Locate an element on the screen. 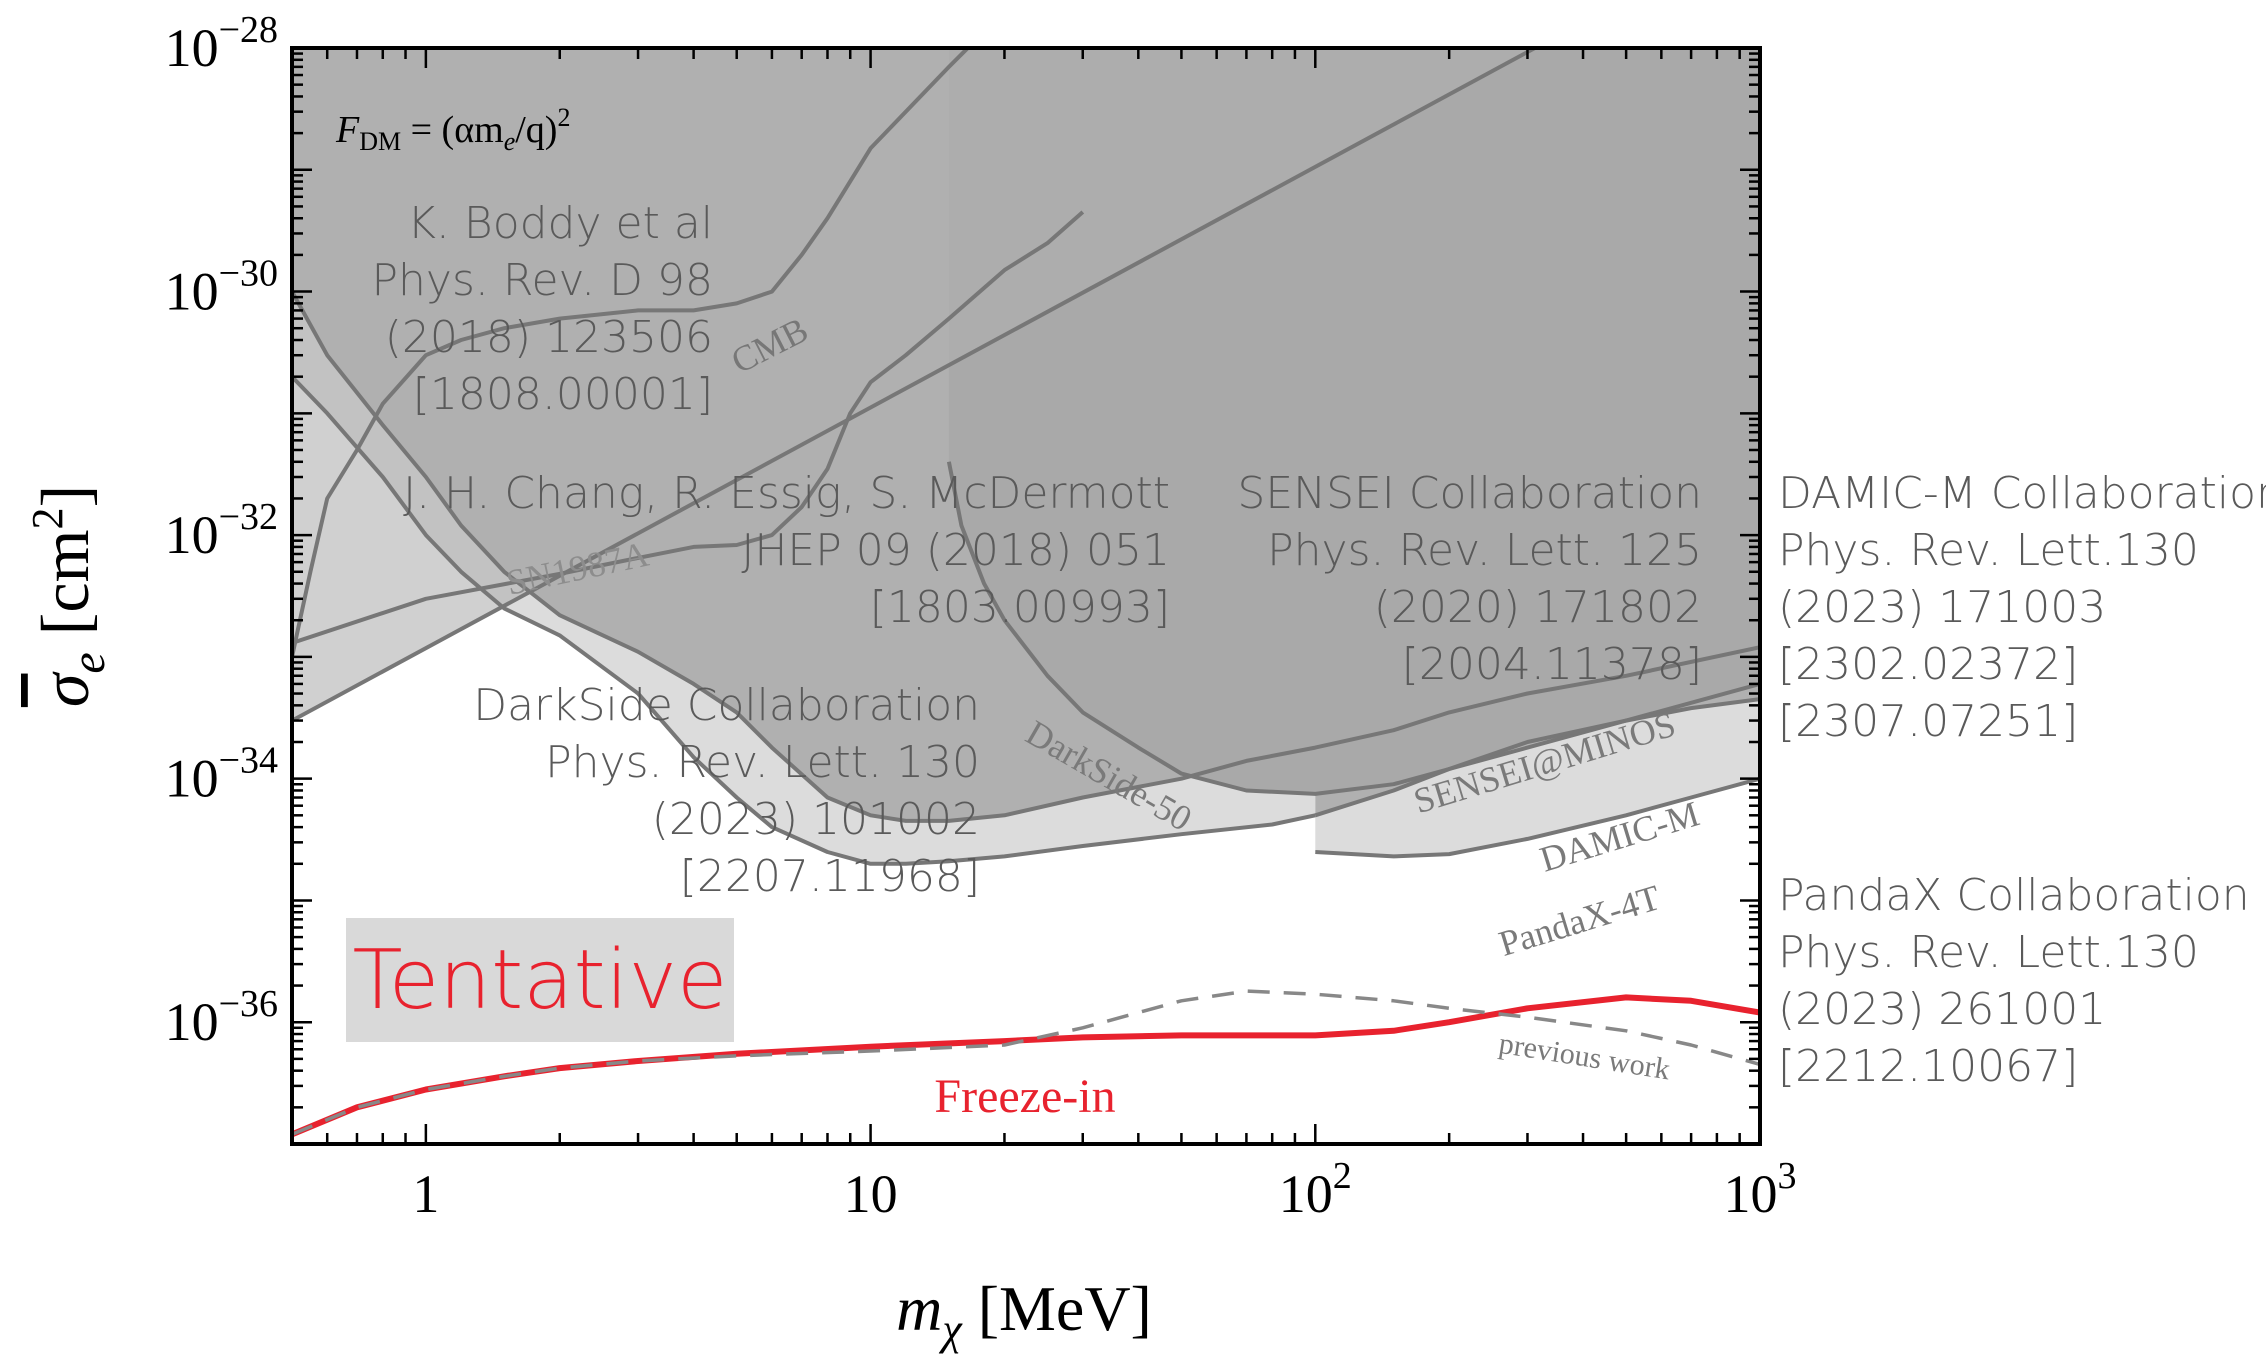  curve-label: PandaX-4T is located at coordinates (1579, 920).